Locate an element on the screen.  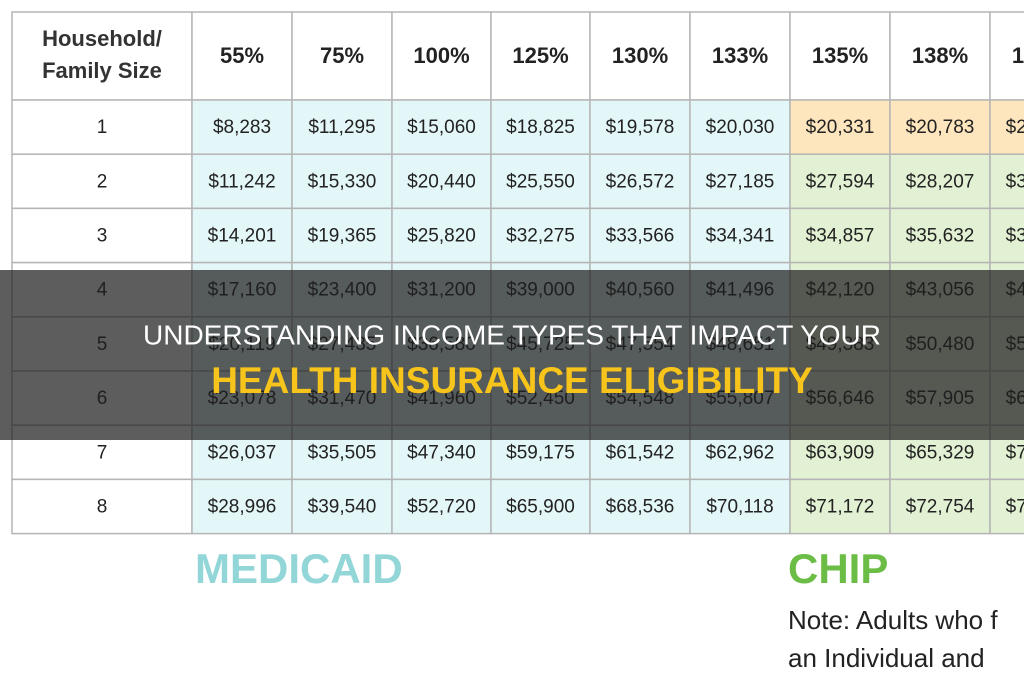
cell-text: $15,330 is located at coordinates (342, 181).